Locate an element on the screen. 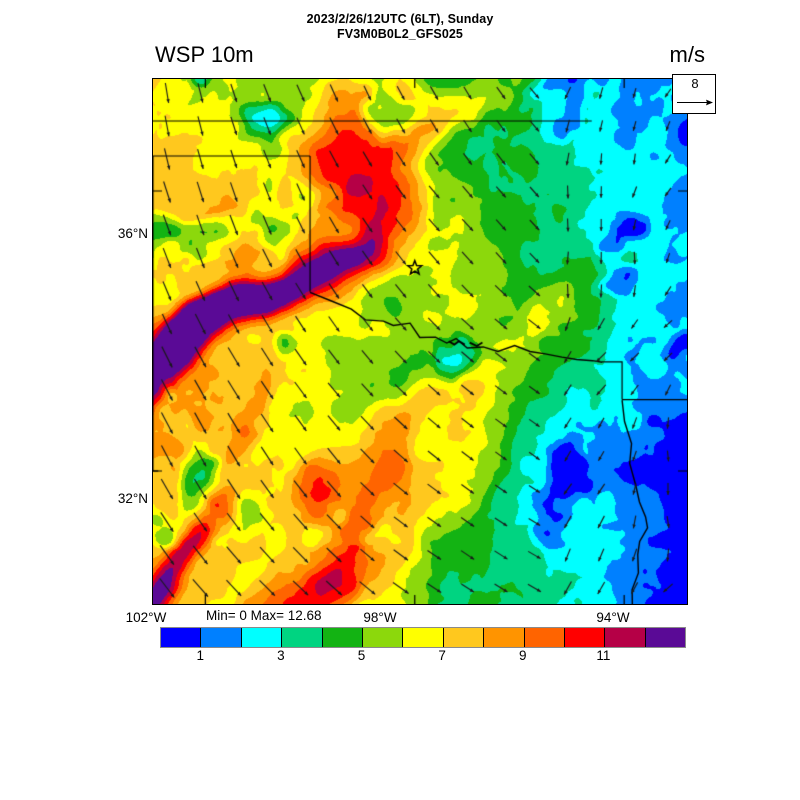 The image size is (800, 800). units-label: m/s is located at coordinates (687, 54).